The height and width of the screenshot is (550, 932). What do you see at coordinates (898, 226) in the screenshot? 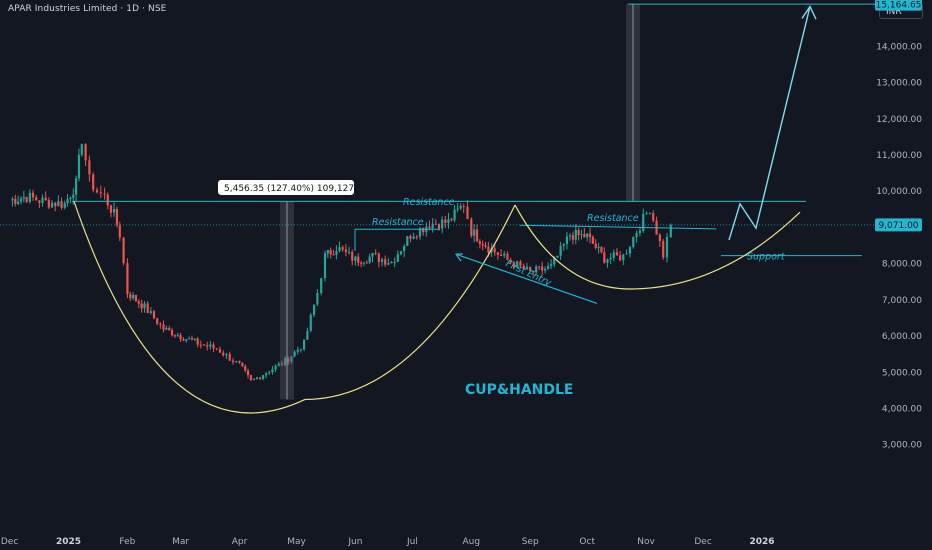
I see `current-price-label-text: 9,071.00` at bounding box center [898, 226].